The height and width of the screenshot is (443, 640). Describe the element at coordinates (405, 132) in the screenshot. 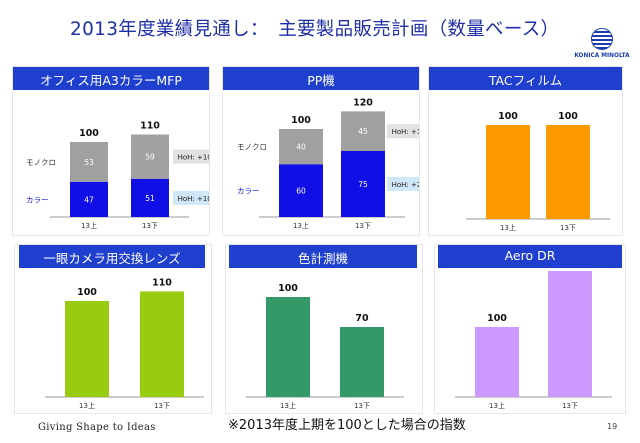

I see `hoh-label-mono: HoH: +15%` at that location.